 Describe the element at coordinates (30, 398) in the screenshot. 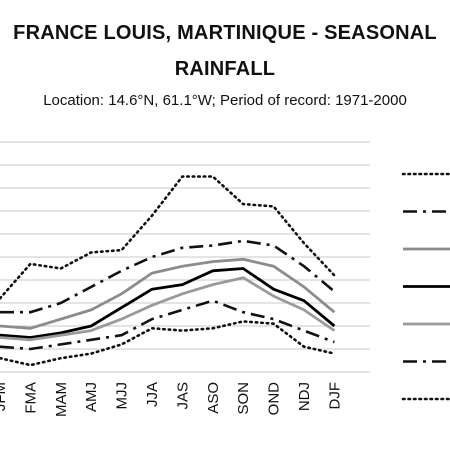

I see `x-tick-label: FMA` at that location.